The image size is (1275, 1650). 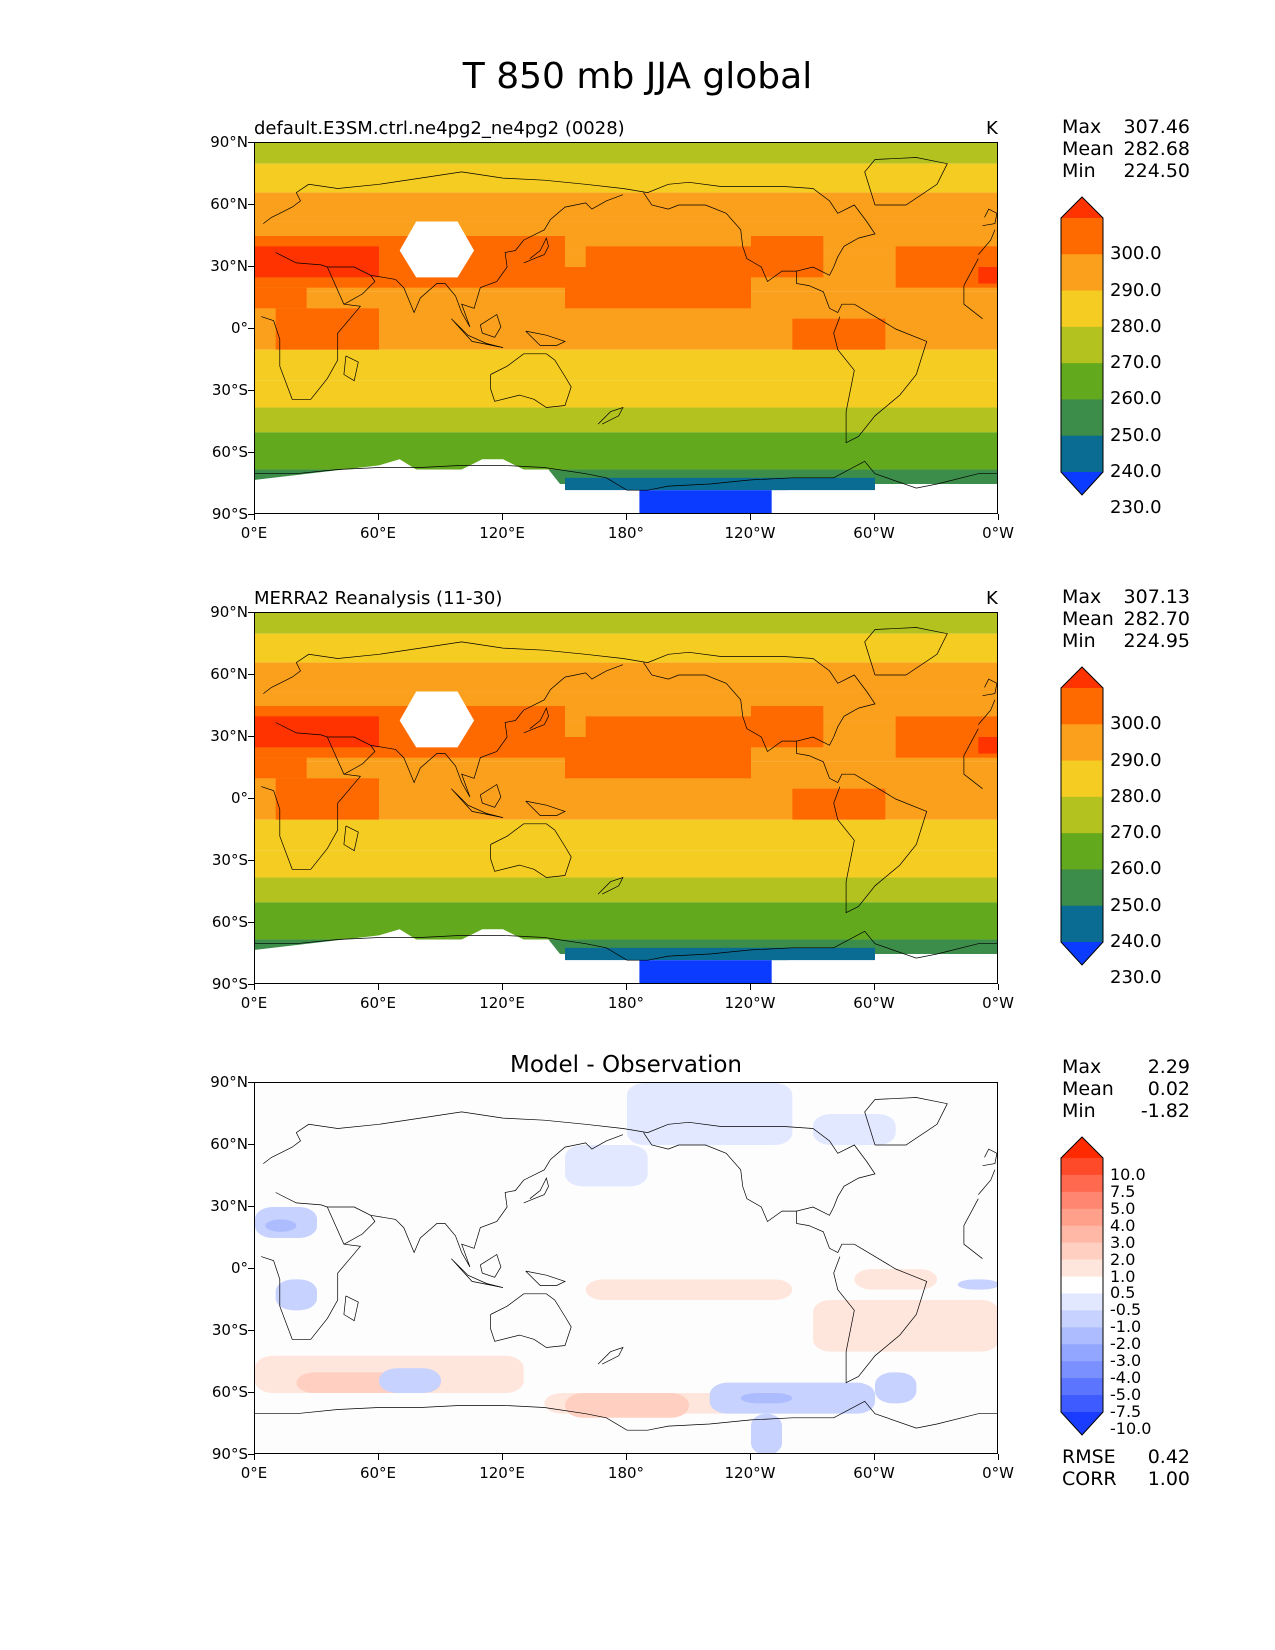 I want to click on lat-tick-label: 30°N, so click(x=229, y=1206).